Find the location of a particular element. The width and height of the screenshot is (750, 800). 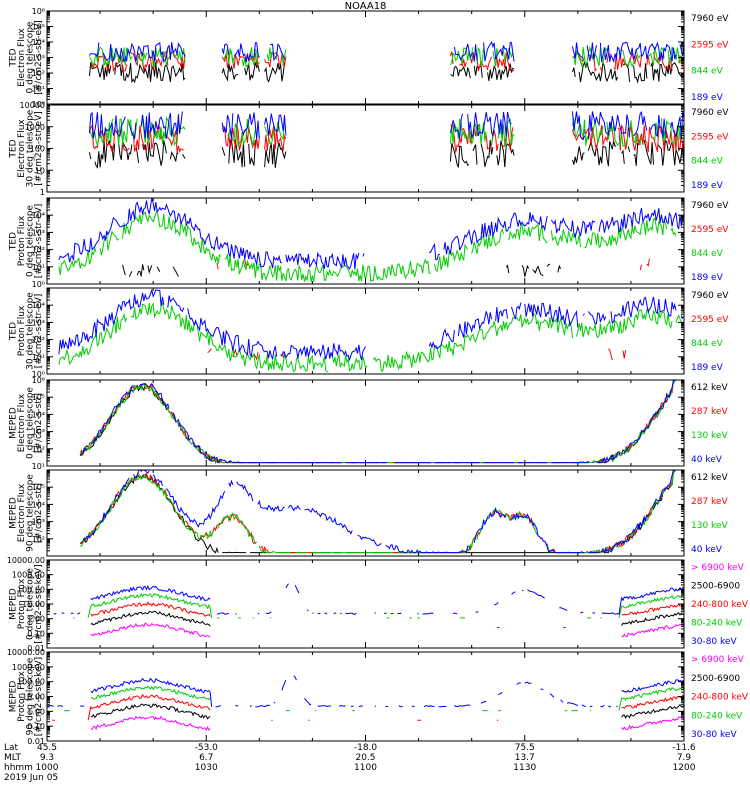

series-line-7960-ev is located at coordinates (386, 154).